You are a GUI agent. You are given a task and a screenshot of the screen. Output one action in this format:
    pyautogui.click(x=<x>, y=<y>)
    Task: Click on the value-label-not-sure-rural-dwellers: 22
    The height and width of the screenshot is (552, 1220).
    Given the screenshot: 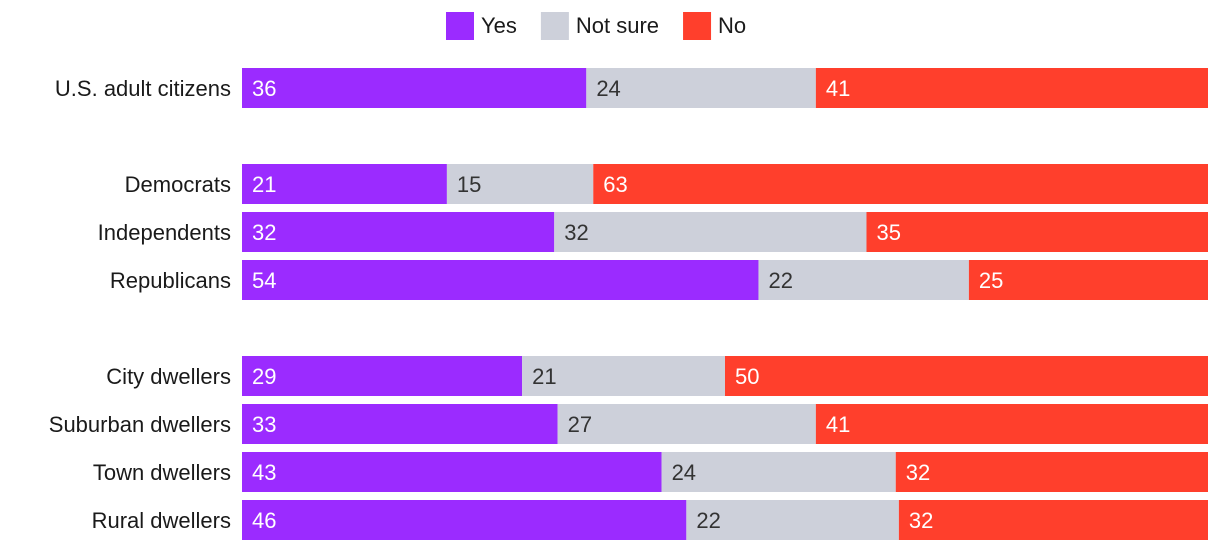 What is the action you would take?
    pyautogui.click(x=708, y=520)
    